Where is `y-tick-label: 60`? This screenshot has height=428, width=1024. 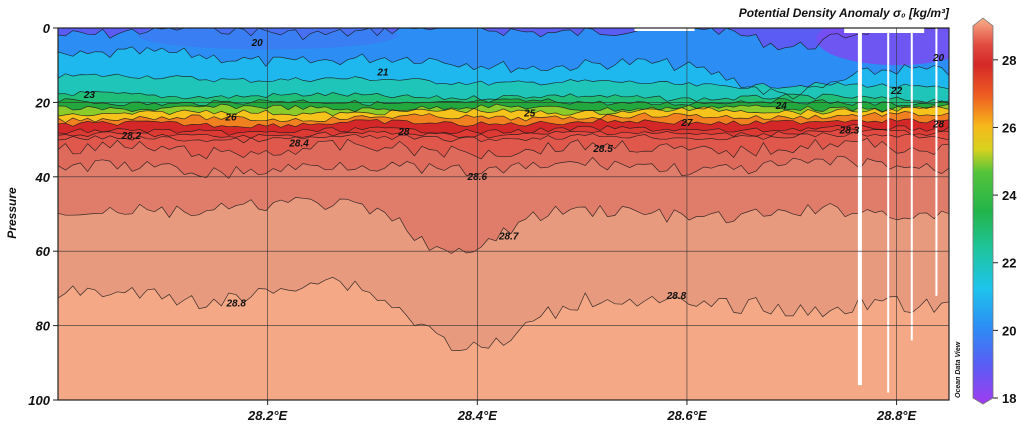 y-tick-label: 60 is located at coordinates (43, 251).